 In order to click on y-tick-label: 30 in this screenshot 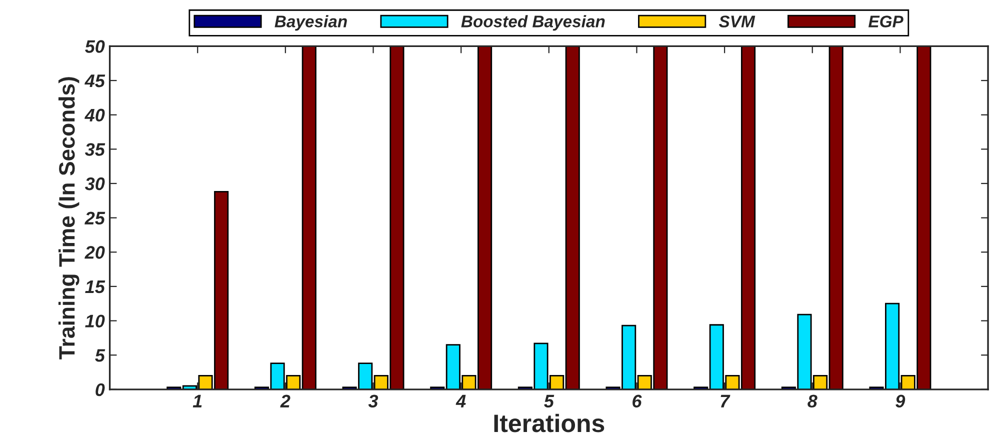, I will do `click(94, 183)`.